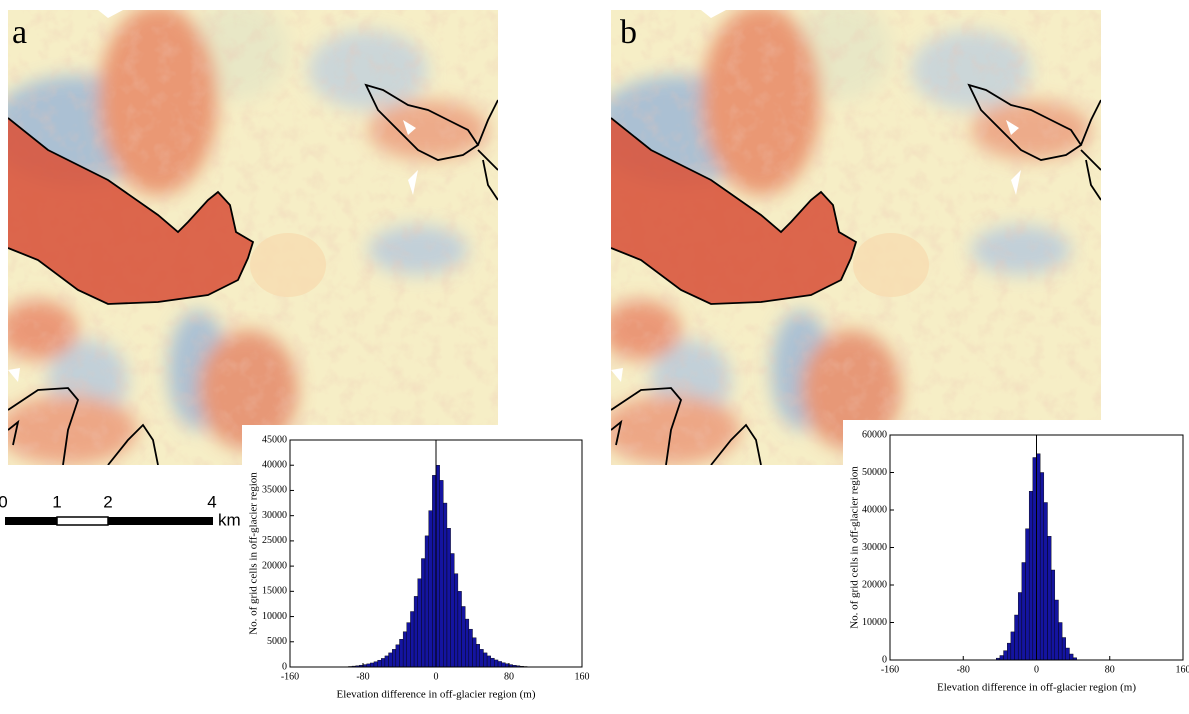 This screenshot has width=1189, height=714. I want to click on panel-label: a, so click(19, 32).